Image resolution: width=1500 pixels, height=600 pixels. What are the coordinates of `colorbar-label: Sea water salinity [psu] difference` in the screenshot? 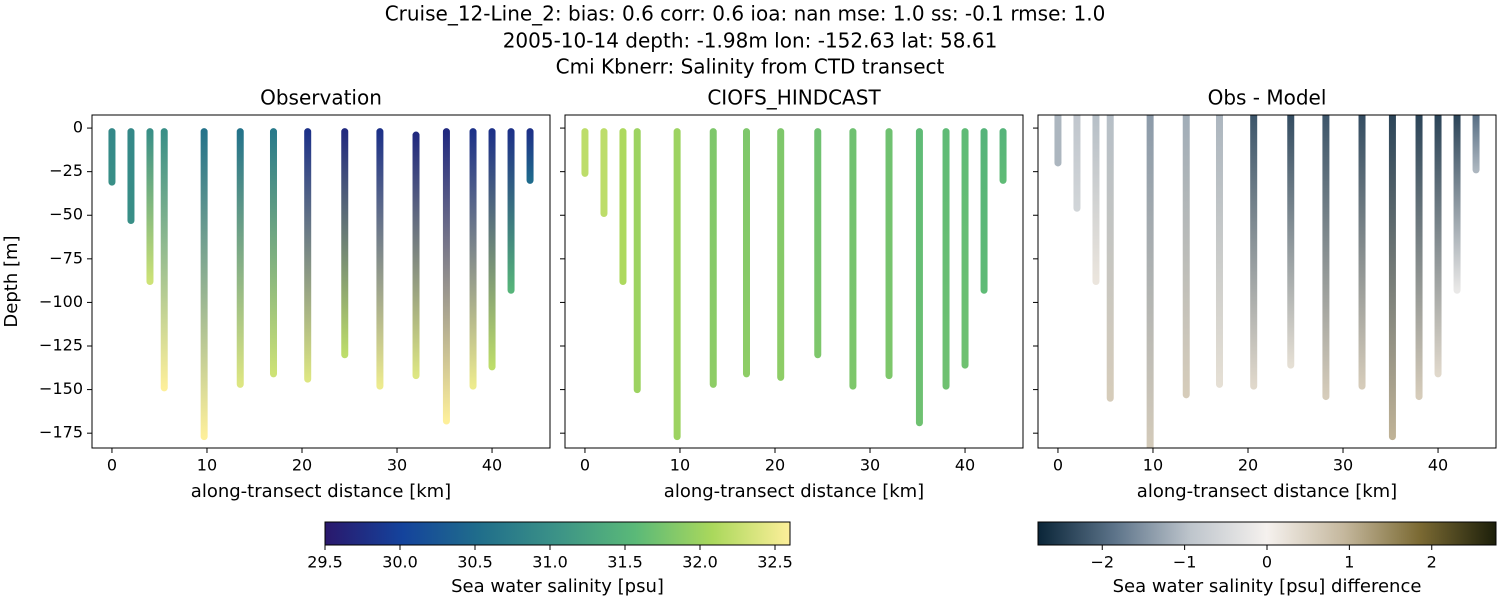 It's located at (1267, 586).